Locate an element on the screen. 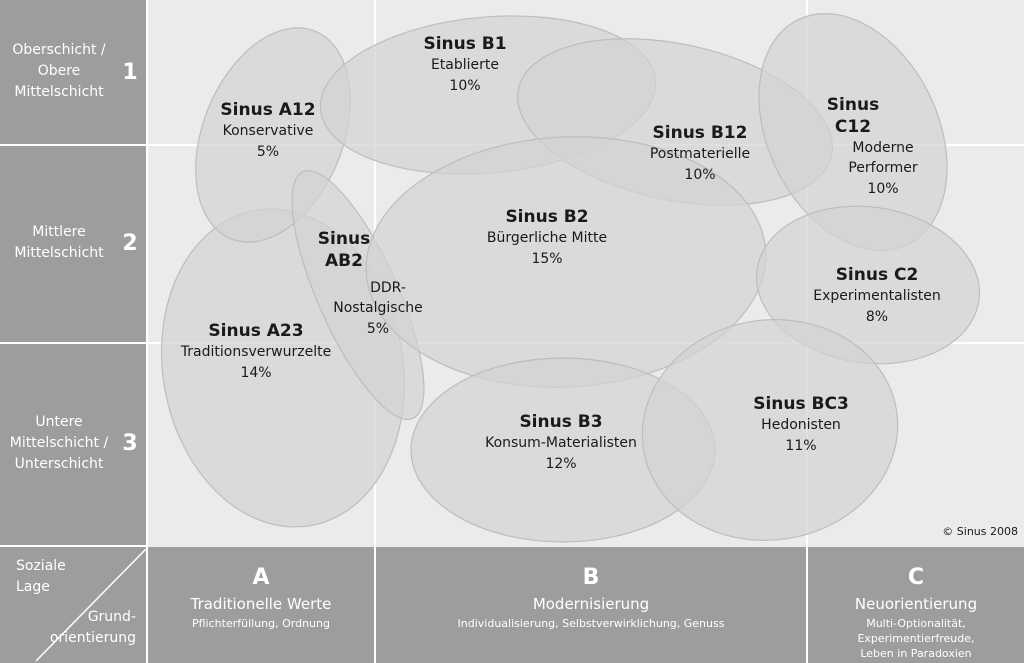  milieu-label: Bürgerliche Mitte is located at coordinates (547, 238).